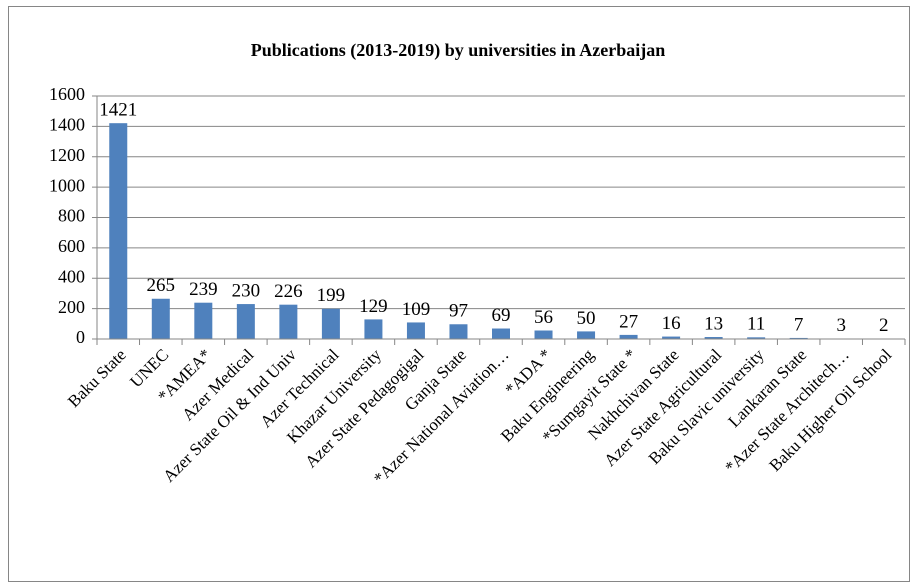  Describe the element at coordinates (756, 324) in the screenshot. I see `data-label: 11` at that location.